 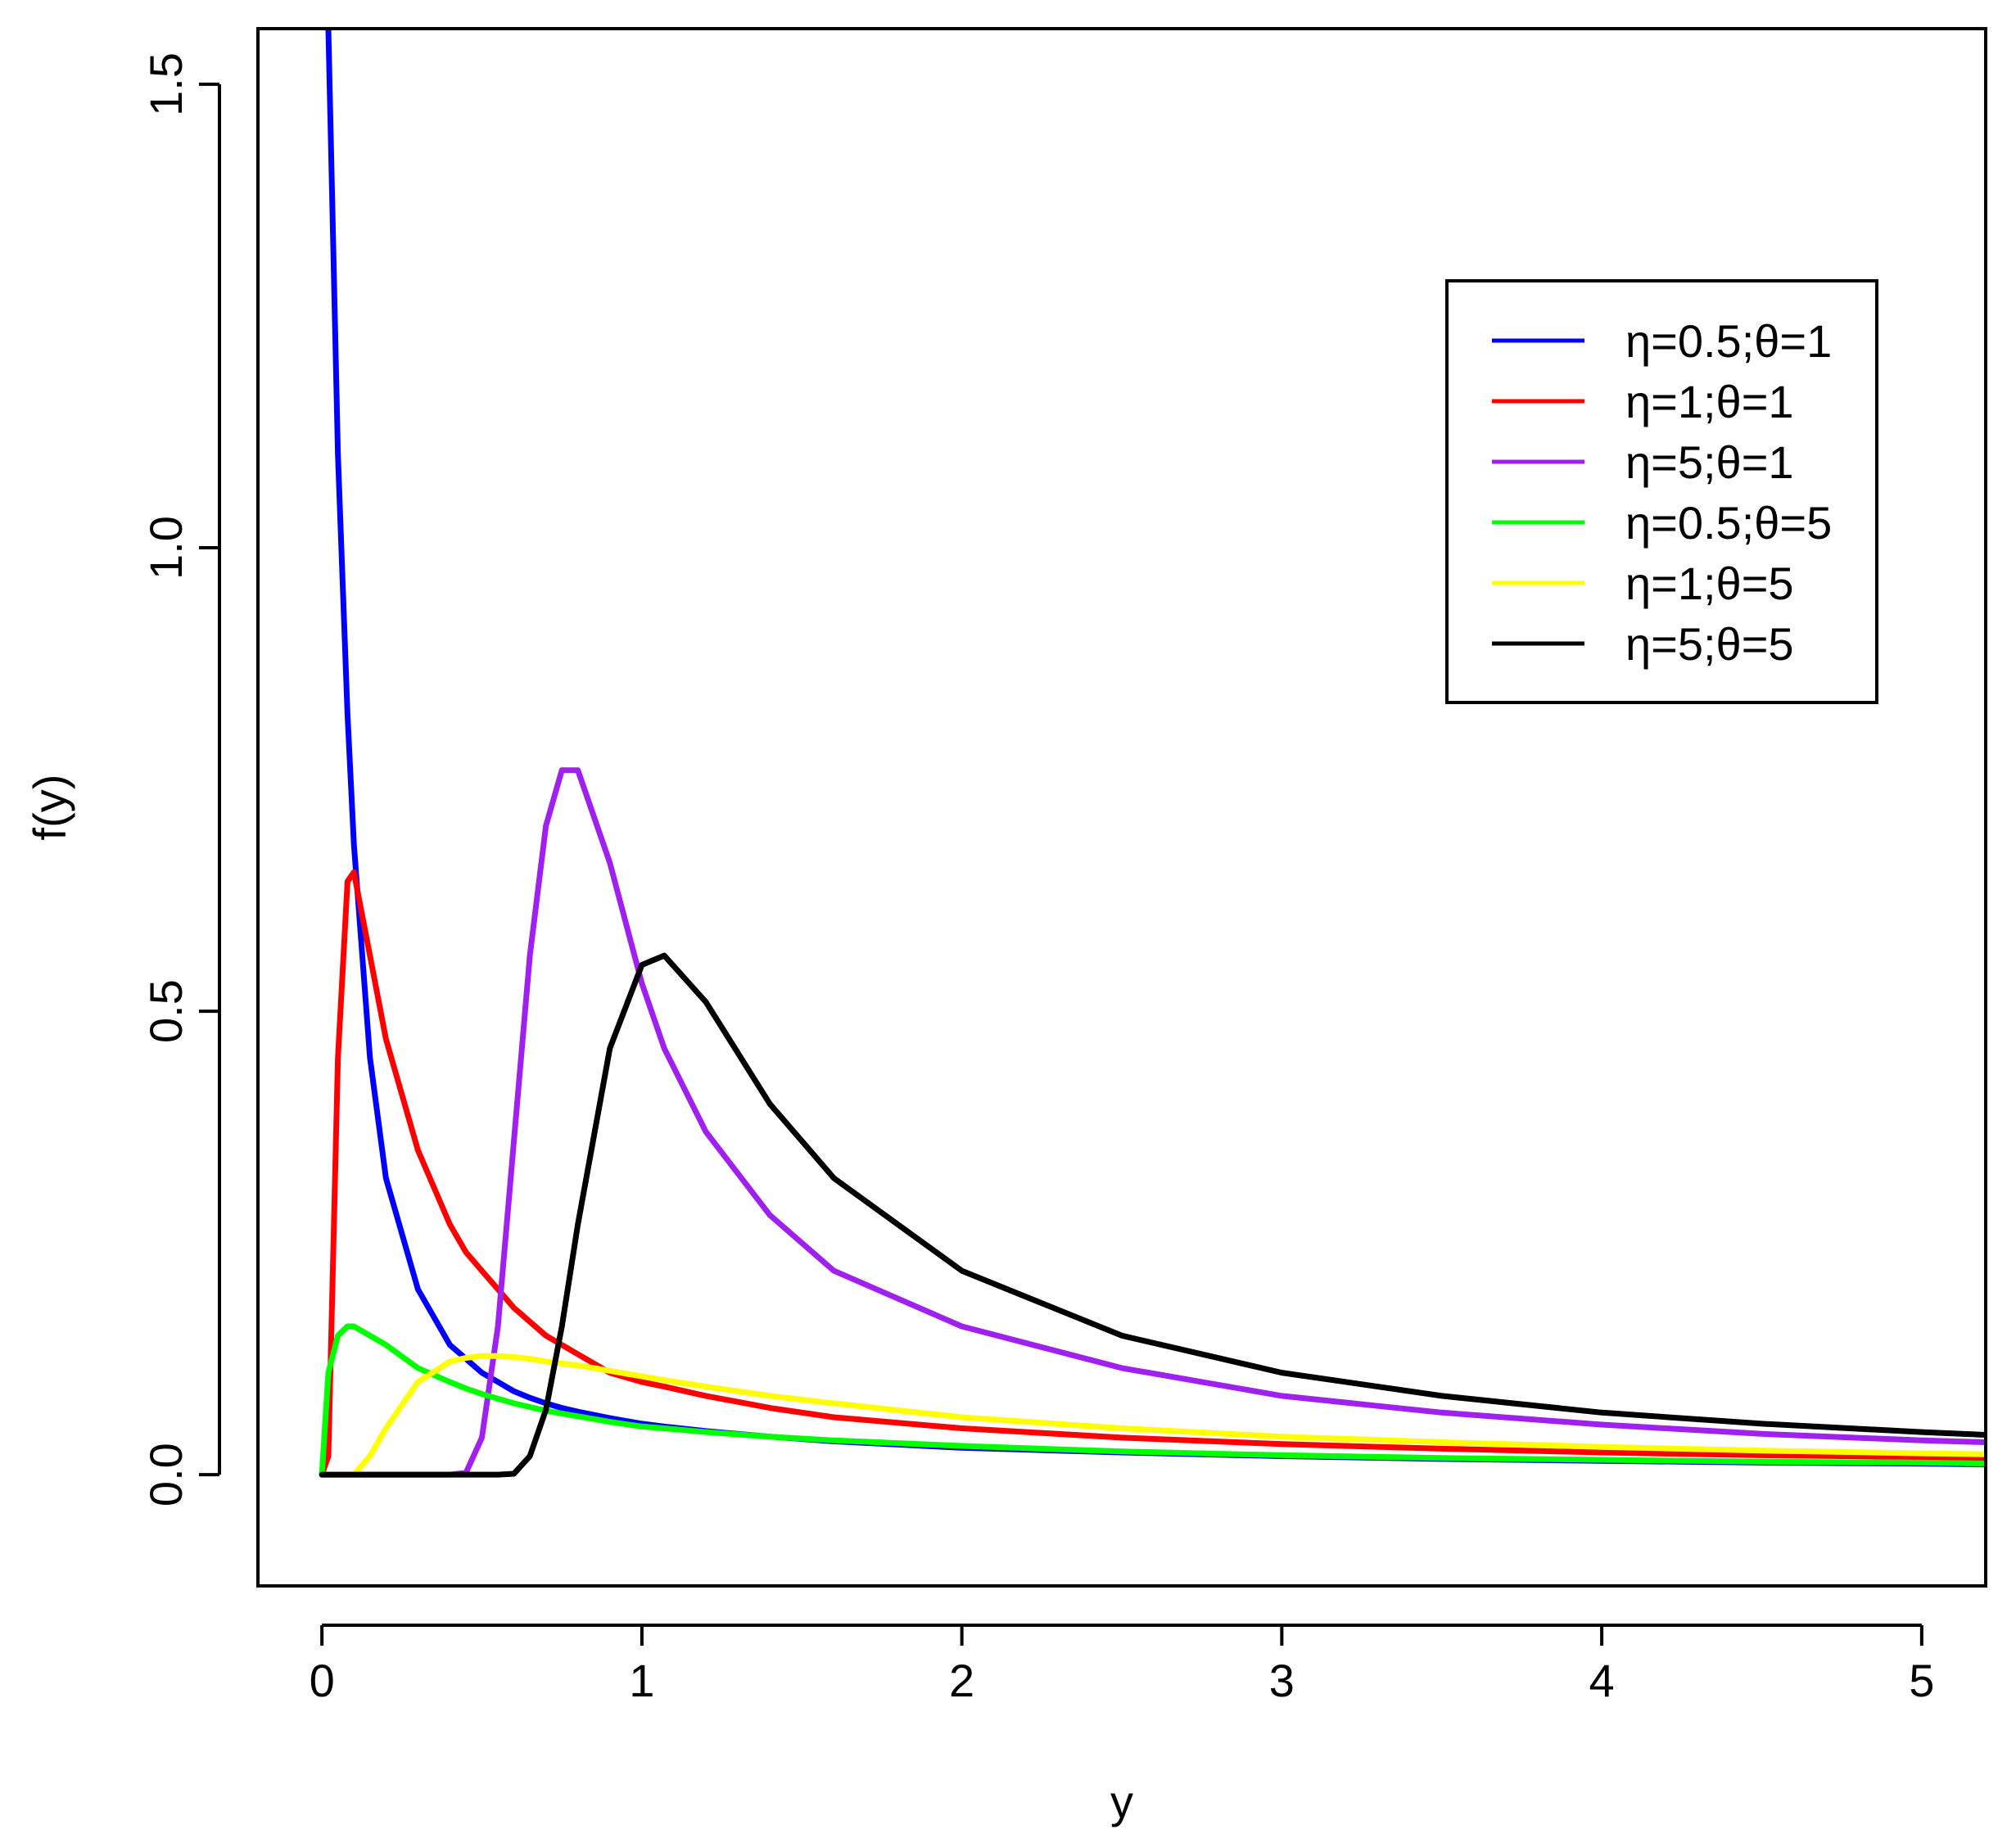 What do you see at coordinates (322, 1680) in the screenshot?
I see `x-tick-label: 0` at bounding box center [322, 1680].